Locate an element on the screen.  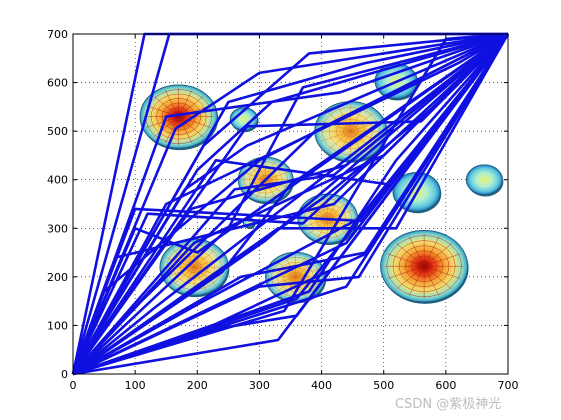
x-tick-label: 100 is located at coordinates (135, 385).